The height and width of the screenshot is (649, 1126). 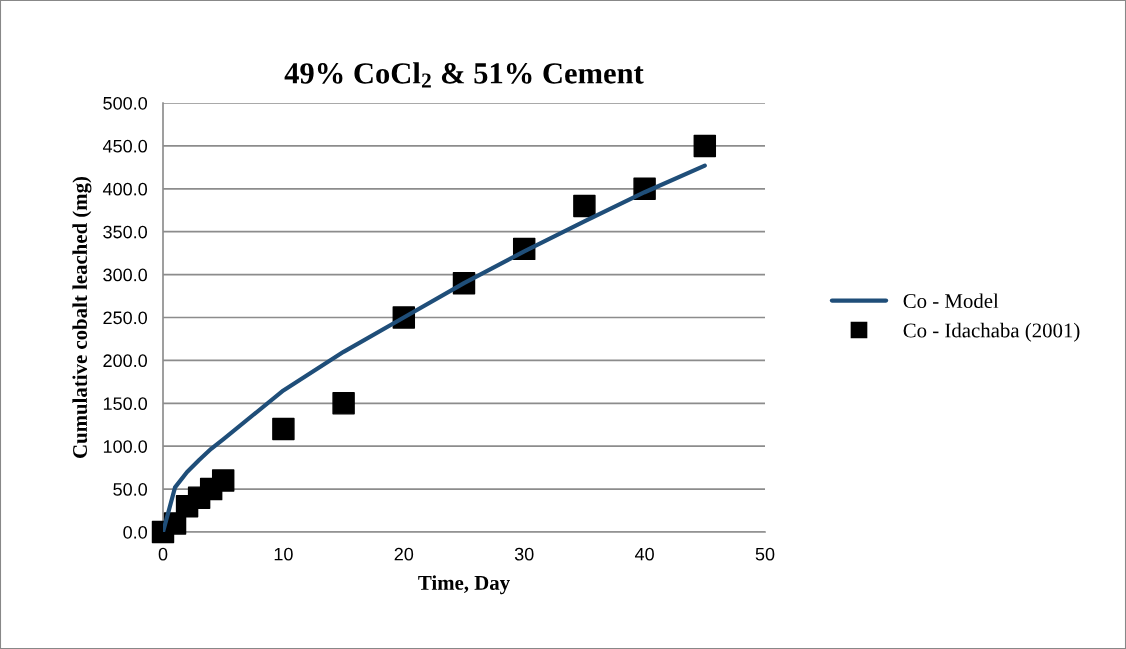 I want to click on y-tick-label: 400.0, so click(x=125, y=189).